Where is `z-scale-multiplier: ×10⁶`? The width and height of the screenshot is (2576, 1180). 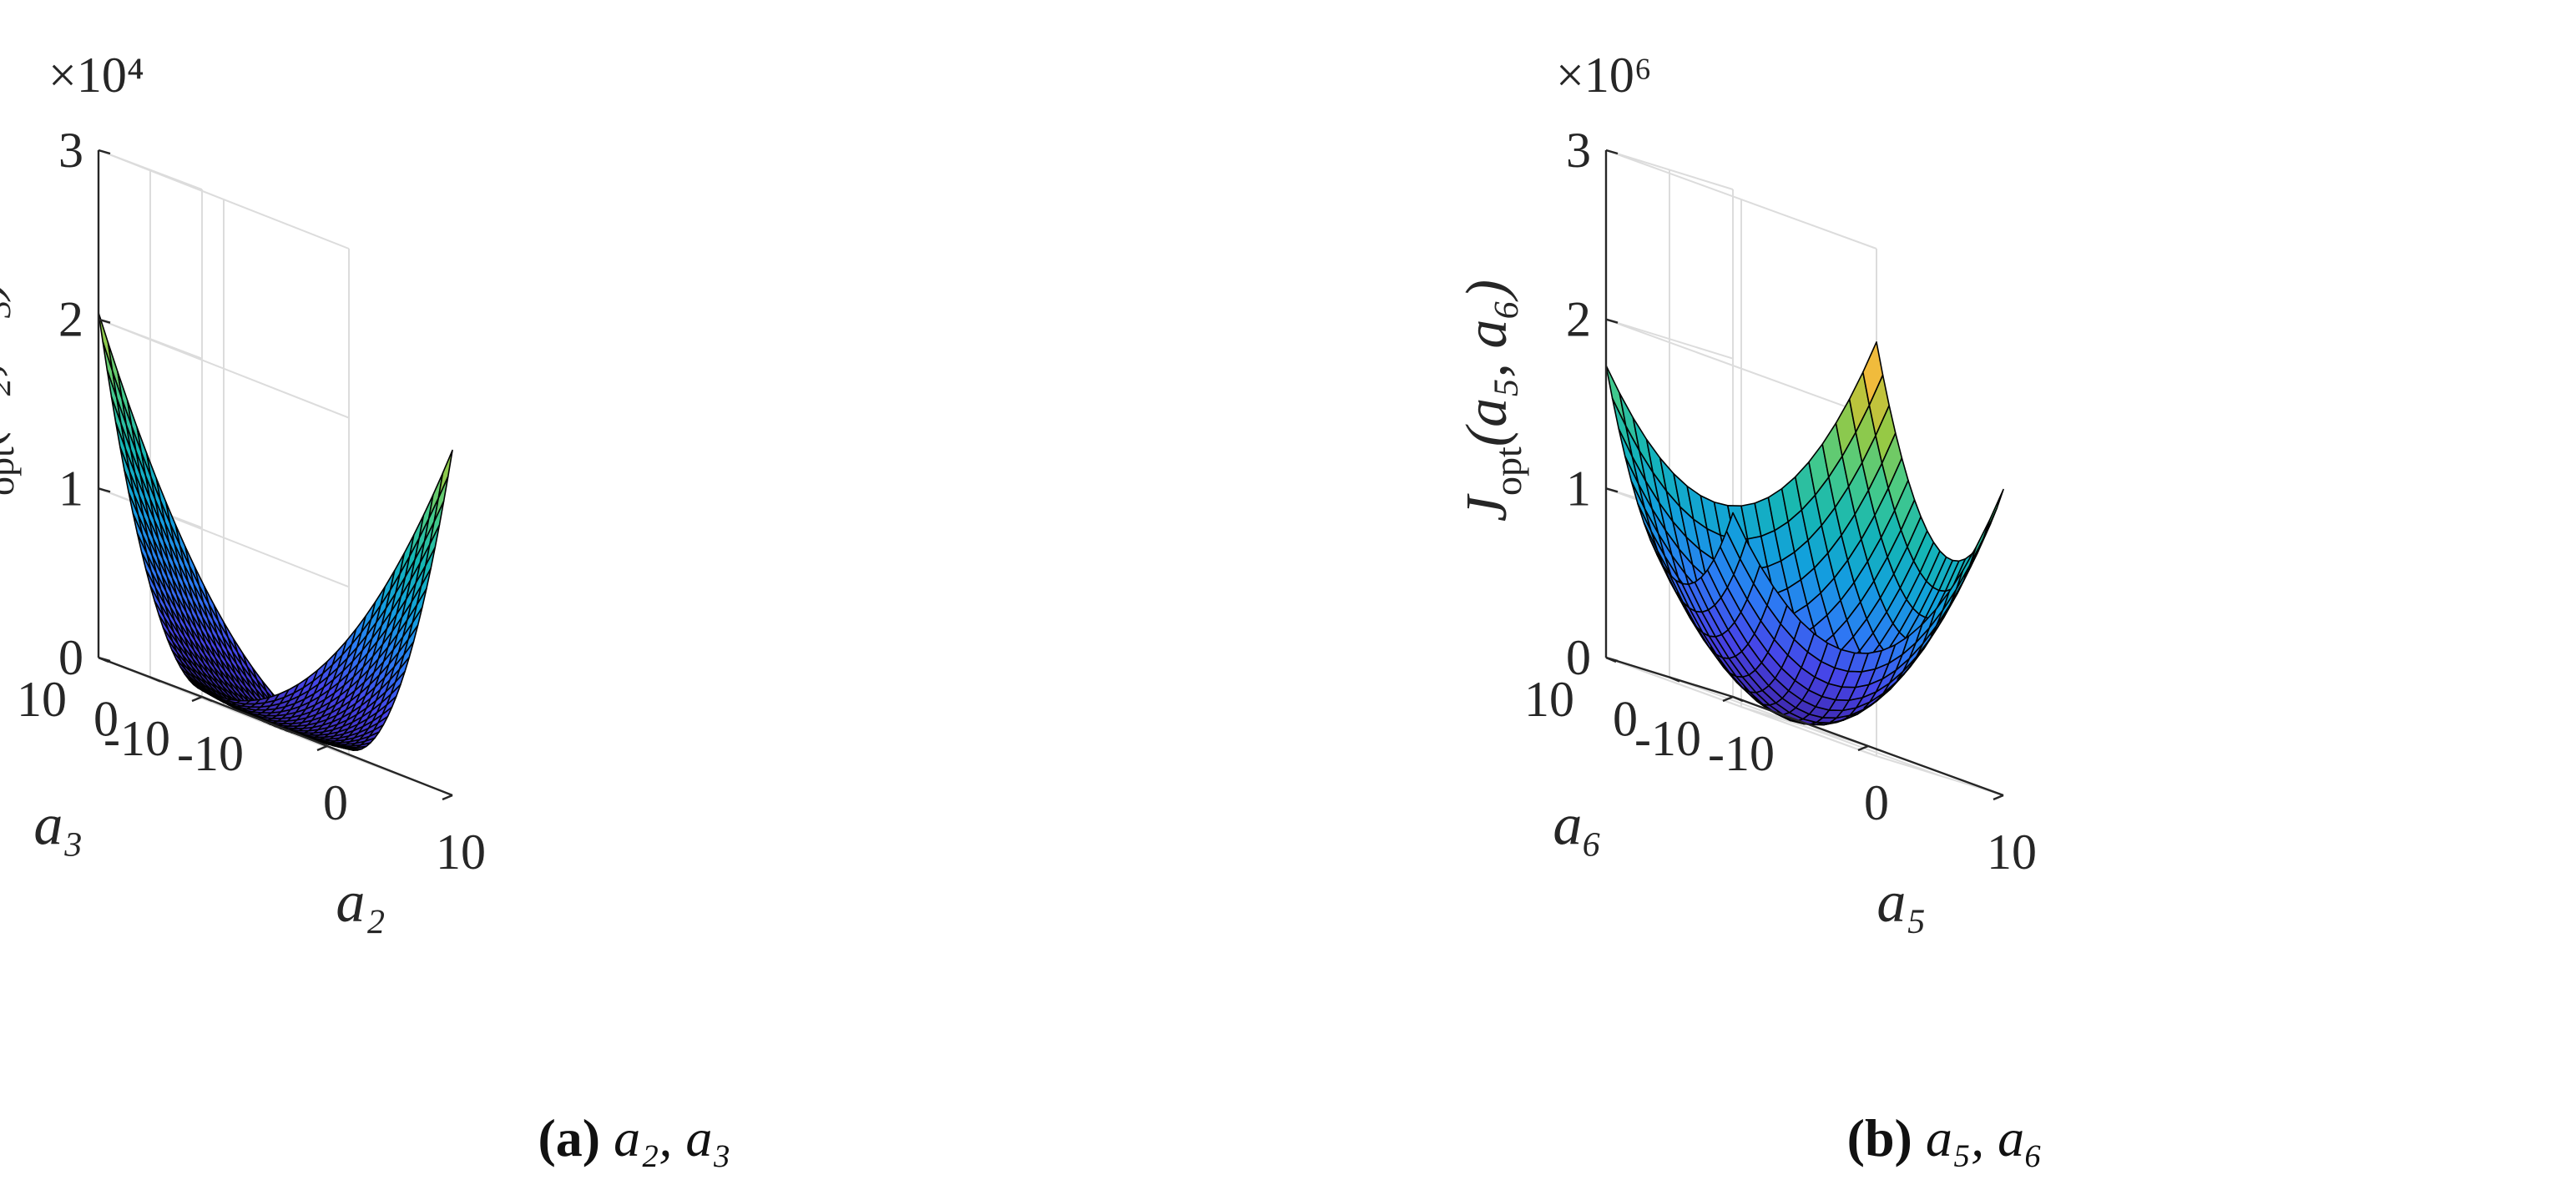 z-scale-multiplier: ×10⁶ is located at coordinates (1604, 75).